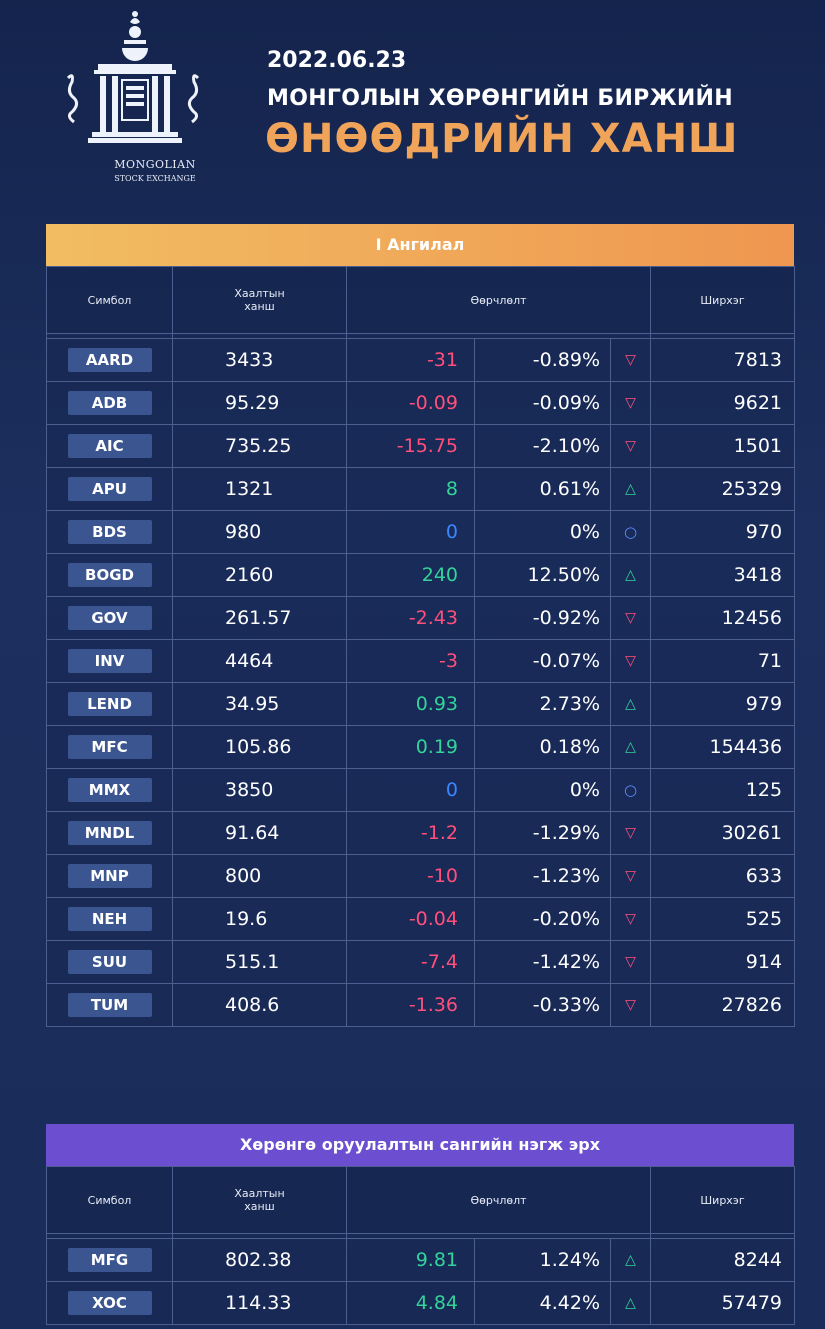 Image resolution: width=825 pixels, height=1329 pixels. I want to click on symbol-cell: MMX, so click(109, 790).